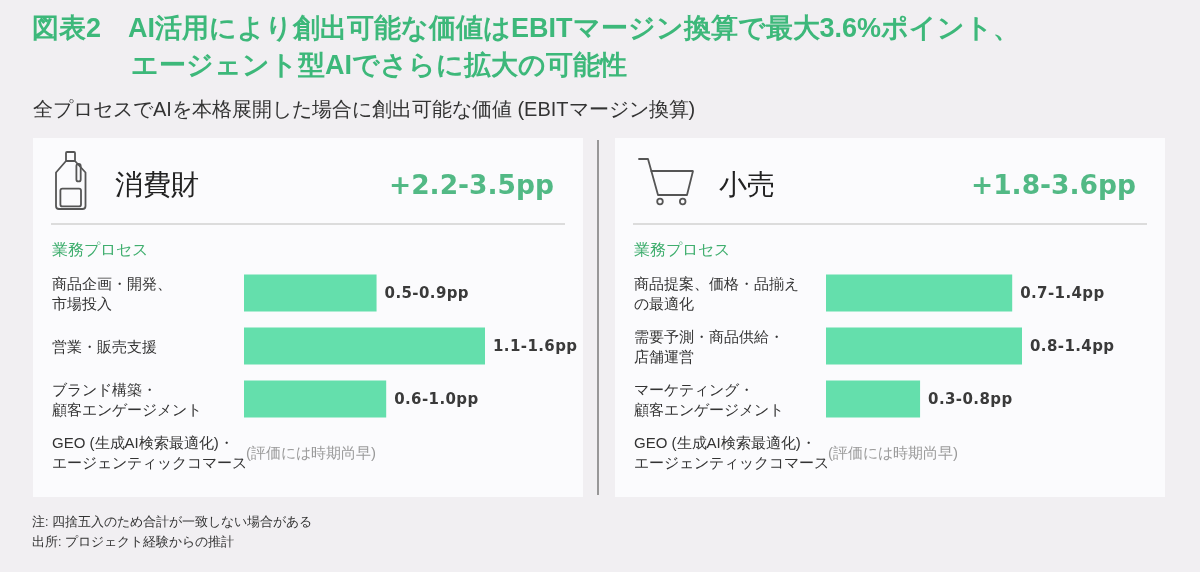 This screenshot has height=572, width=1200. I want to click on annotation: 0.5-0.9pp, so click(426, 293).